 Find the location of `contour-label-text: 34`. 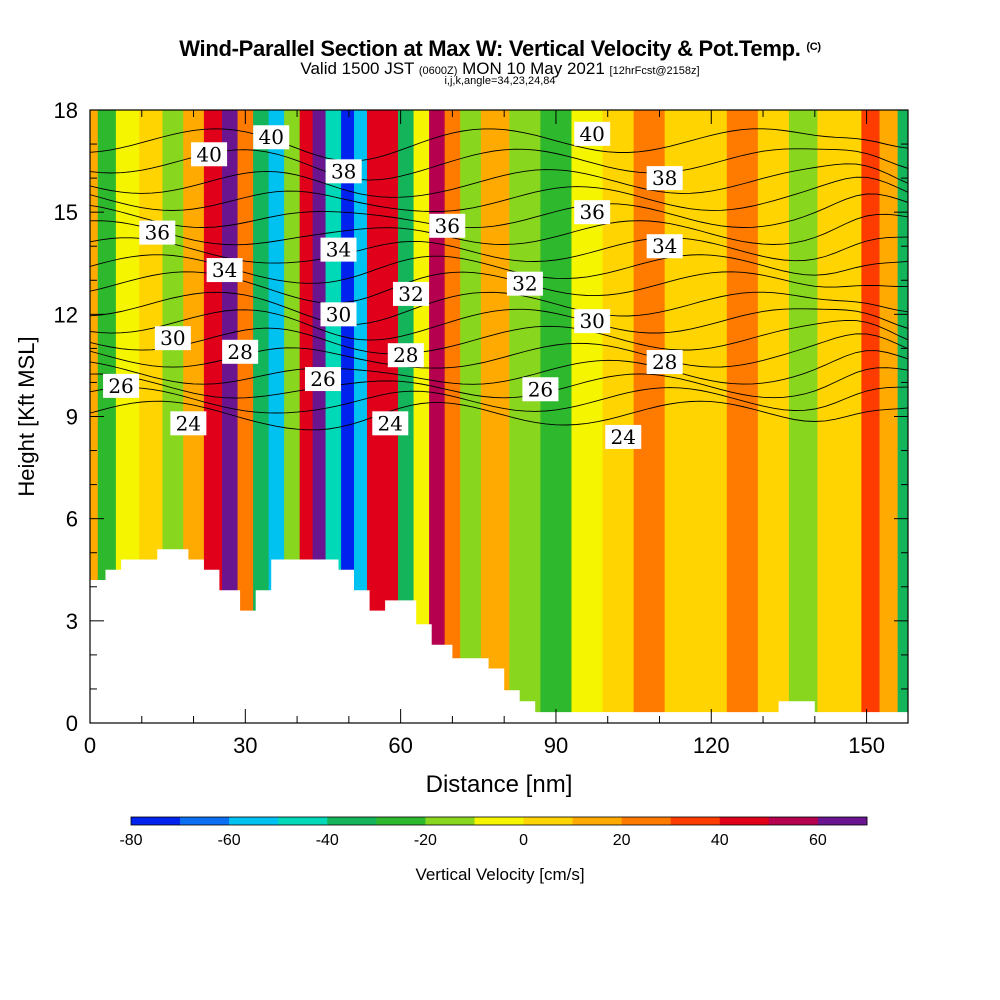

contour-label-text: 34 is located at coordinates (338, 250).